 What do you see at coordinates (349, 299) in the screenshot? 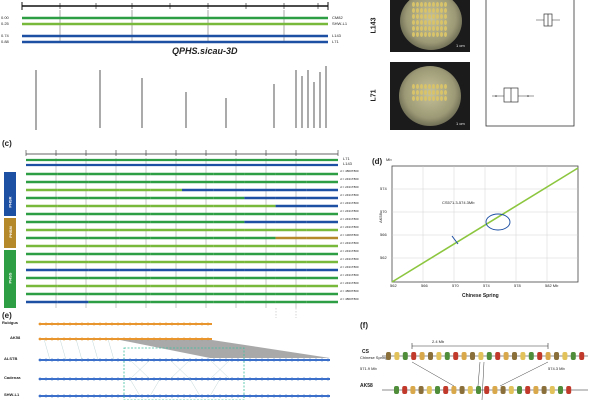
I see `row-label: d = 4860T800` at bounding box center [349, 299].